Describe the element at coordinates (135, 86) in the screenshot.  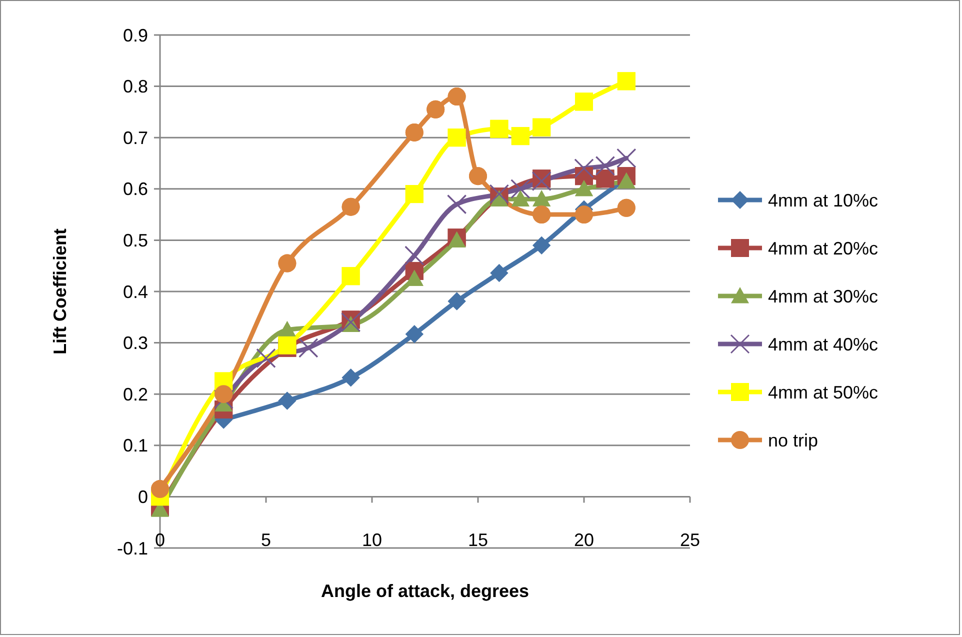
I see `y-tick-label: 0.8` at that location.